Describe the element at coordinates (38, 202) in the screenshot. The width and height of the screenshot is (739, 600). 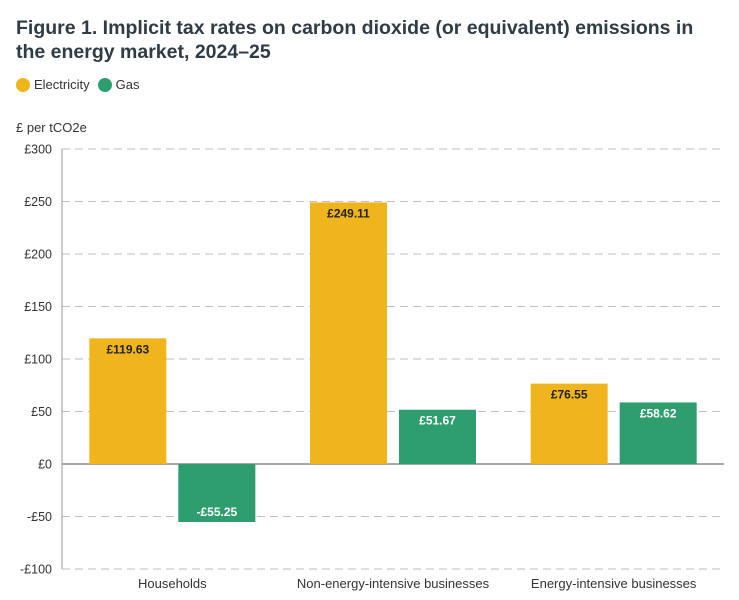
I see `y-tick-label: £250` at that location.